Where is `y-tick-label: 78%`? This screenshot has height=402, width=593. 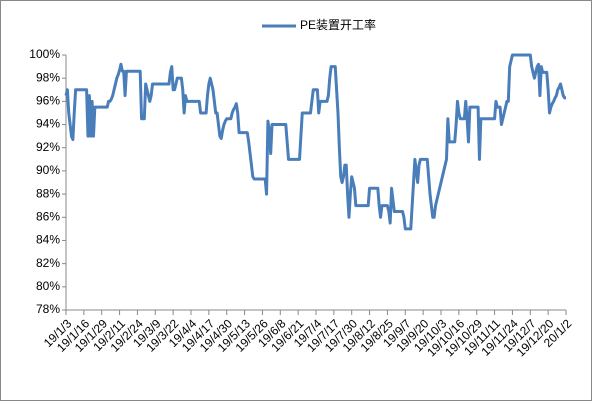
y-tick-label: 78% is located at coordinates (48, 309).